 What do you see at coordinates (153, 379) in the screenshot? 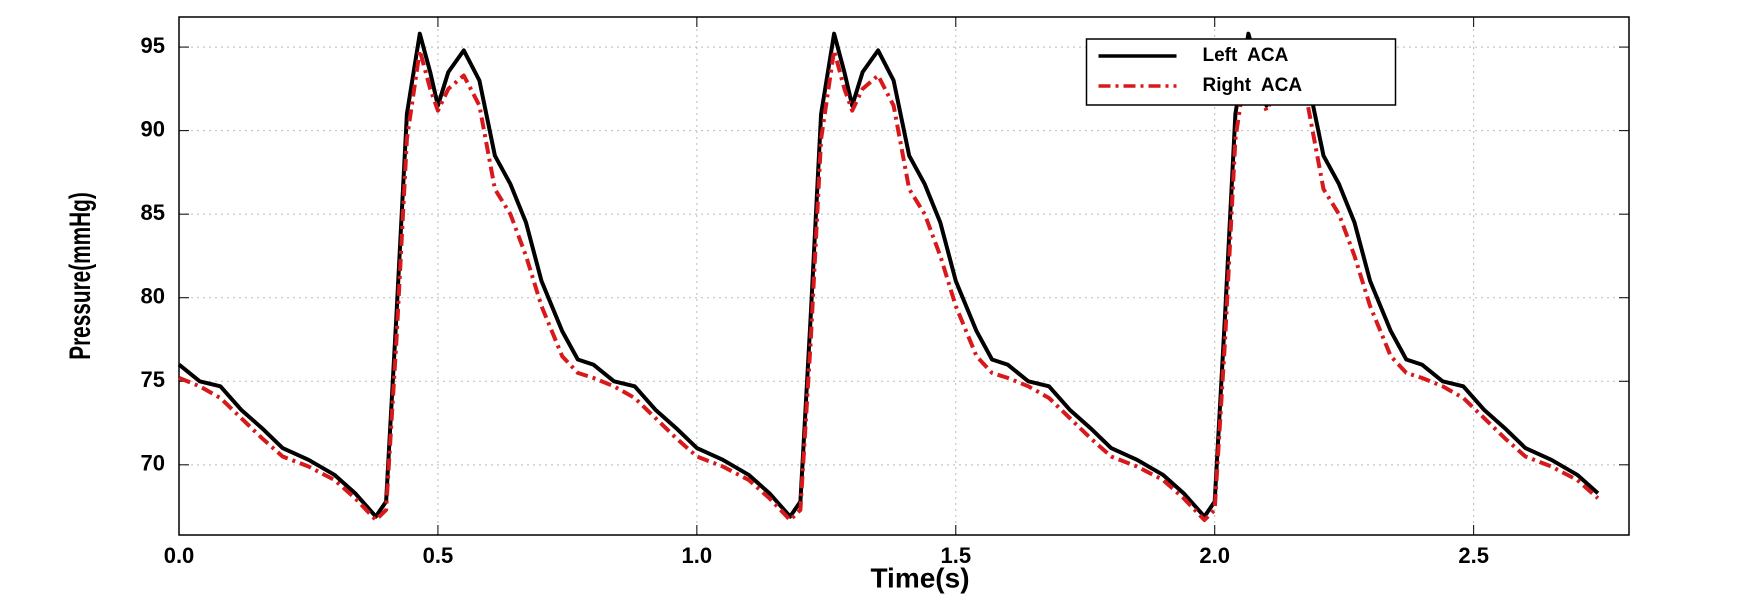
I see `y-tick-label: 75` at bounding box center [153, 379].